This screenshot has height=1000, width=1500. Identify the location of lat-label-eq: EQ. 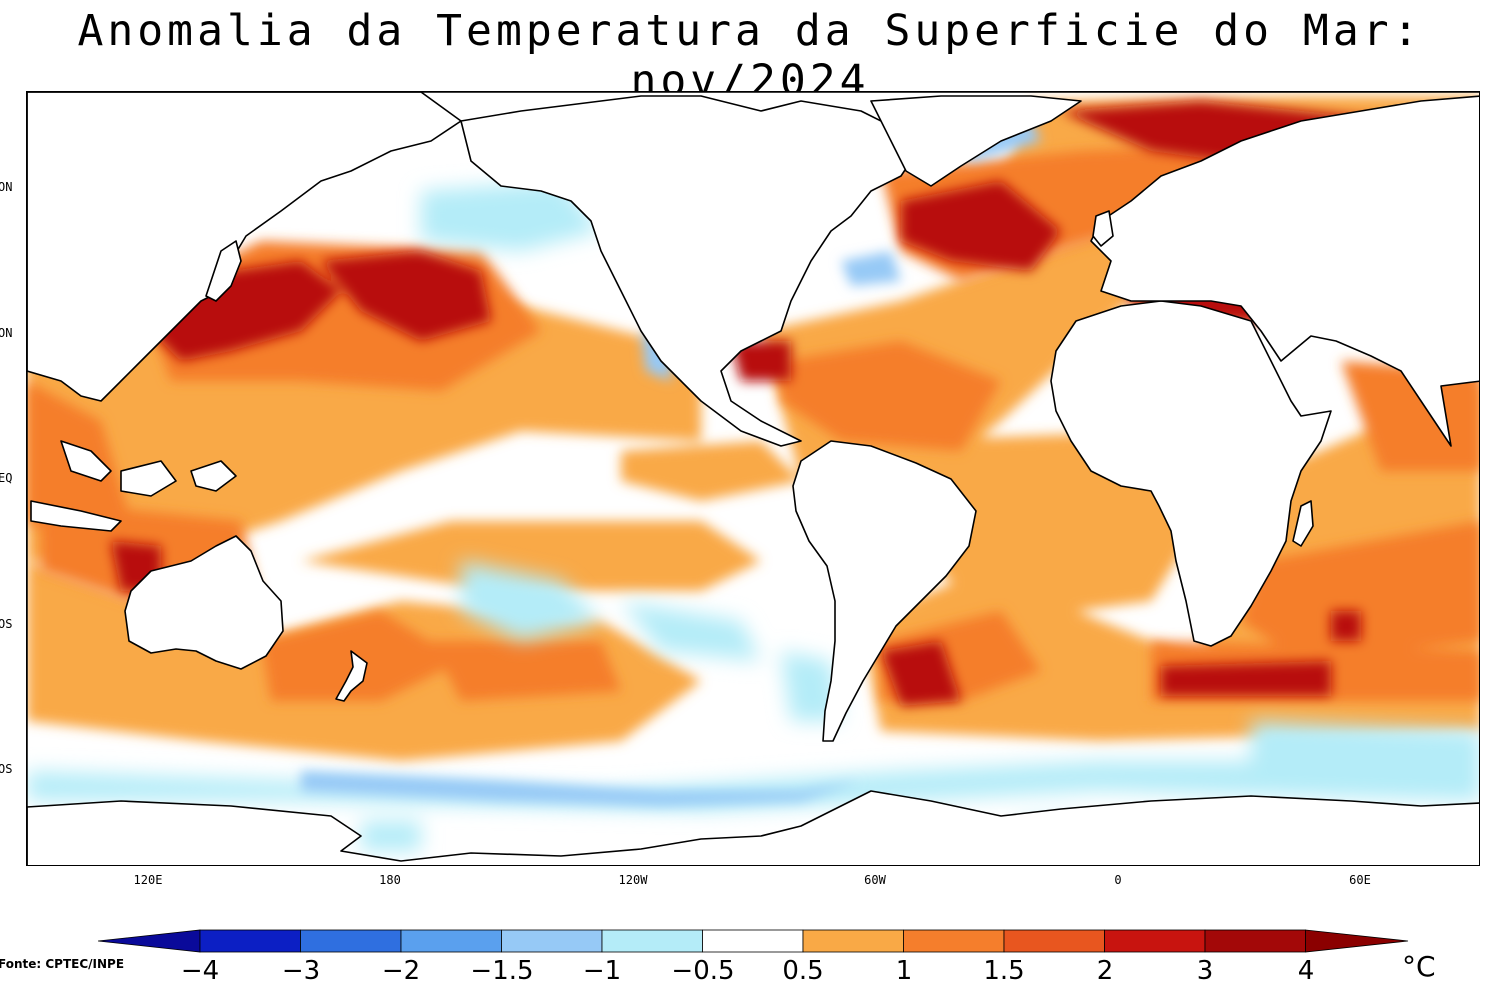
(6, 478).